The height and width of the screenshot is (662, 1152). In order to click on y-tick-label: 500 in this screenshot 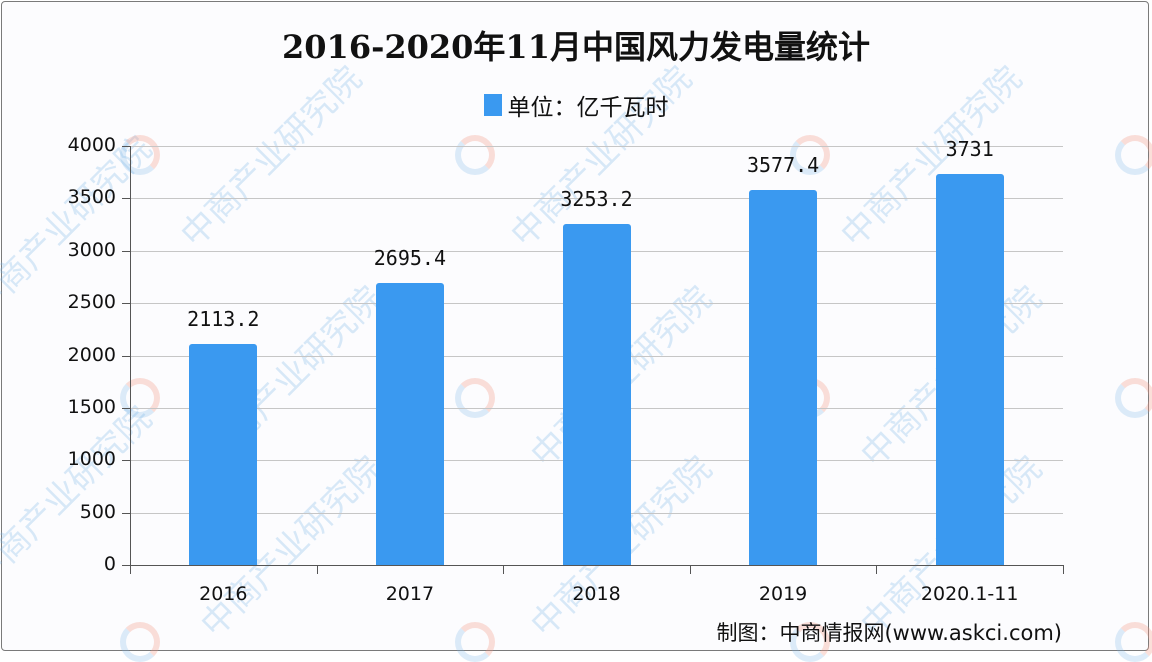, I will do `click(97, 511)`.